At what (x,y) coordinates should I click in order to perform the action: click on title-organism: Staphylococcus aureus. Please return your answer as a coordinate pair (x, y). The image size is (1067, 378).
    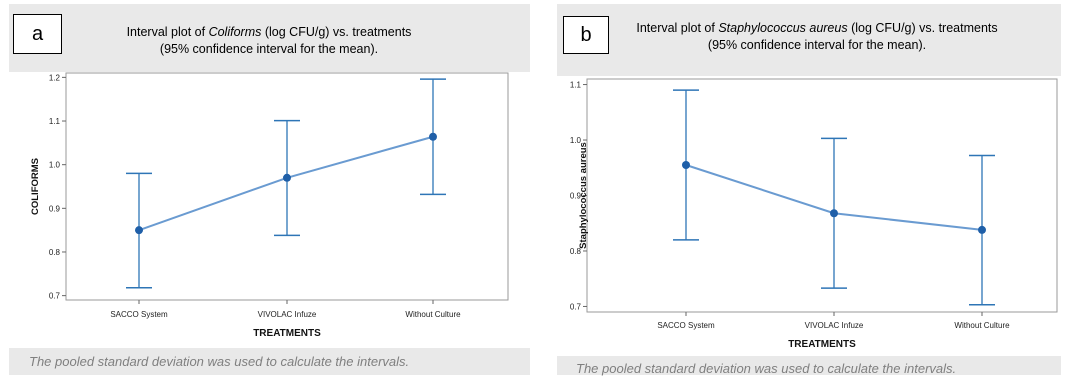
    Looking at the image, I should click on (783, 28).